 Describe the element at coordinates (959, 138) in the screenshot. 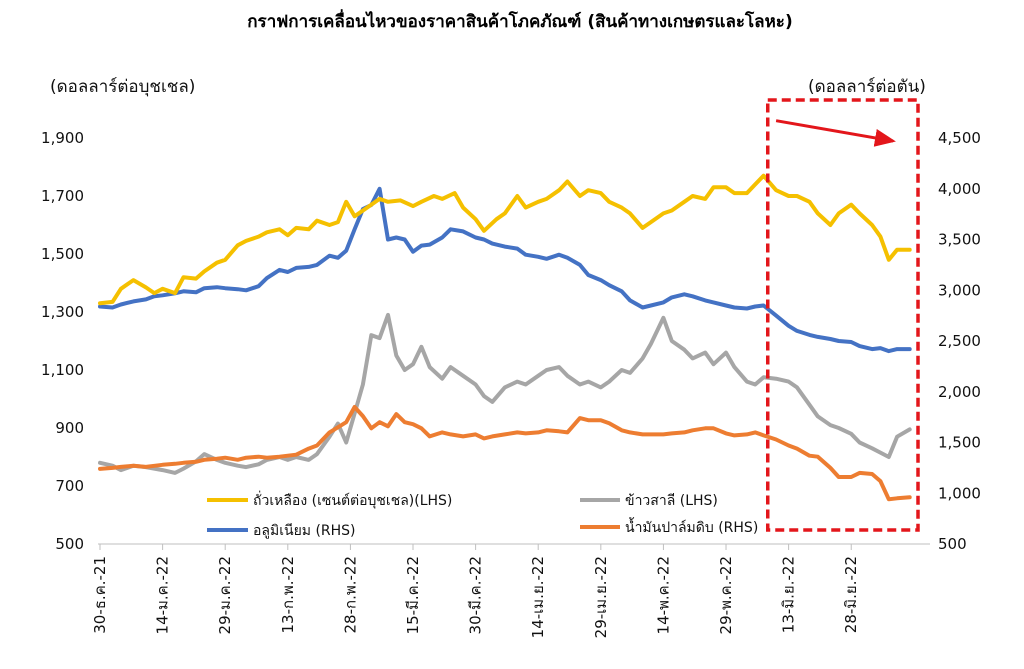

I see `right-tick-label: 4,500` at that location.